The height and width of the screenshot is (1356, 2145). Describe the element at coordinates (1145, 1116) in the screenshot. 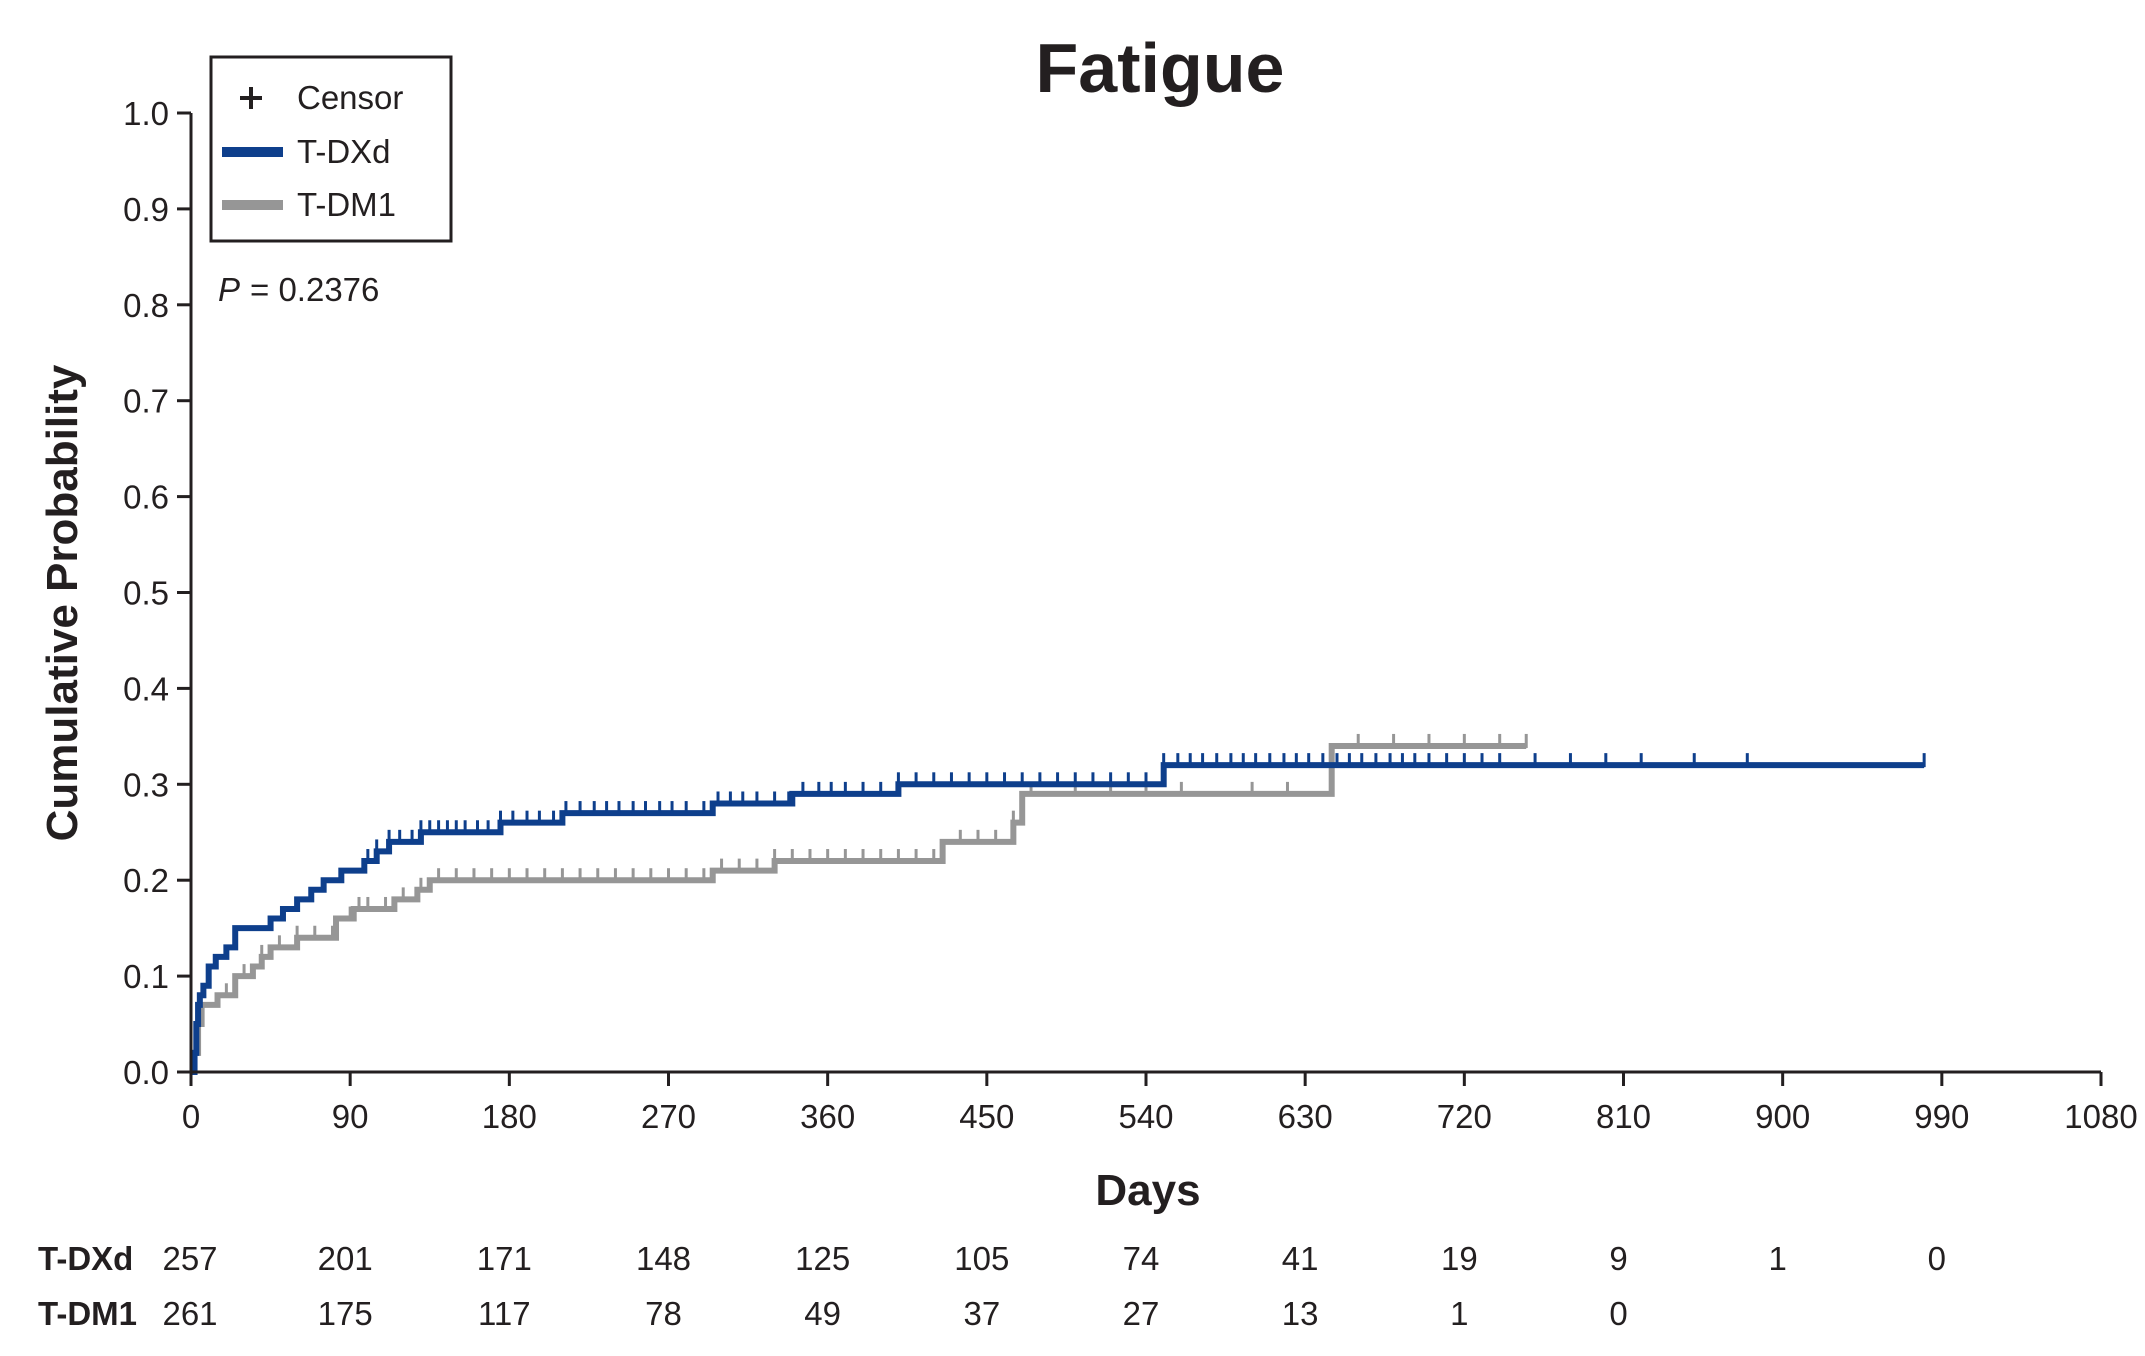

I see `x-tick-label: 540` at that location.